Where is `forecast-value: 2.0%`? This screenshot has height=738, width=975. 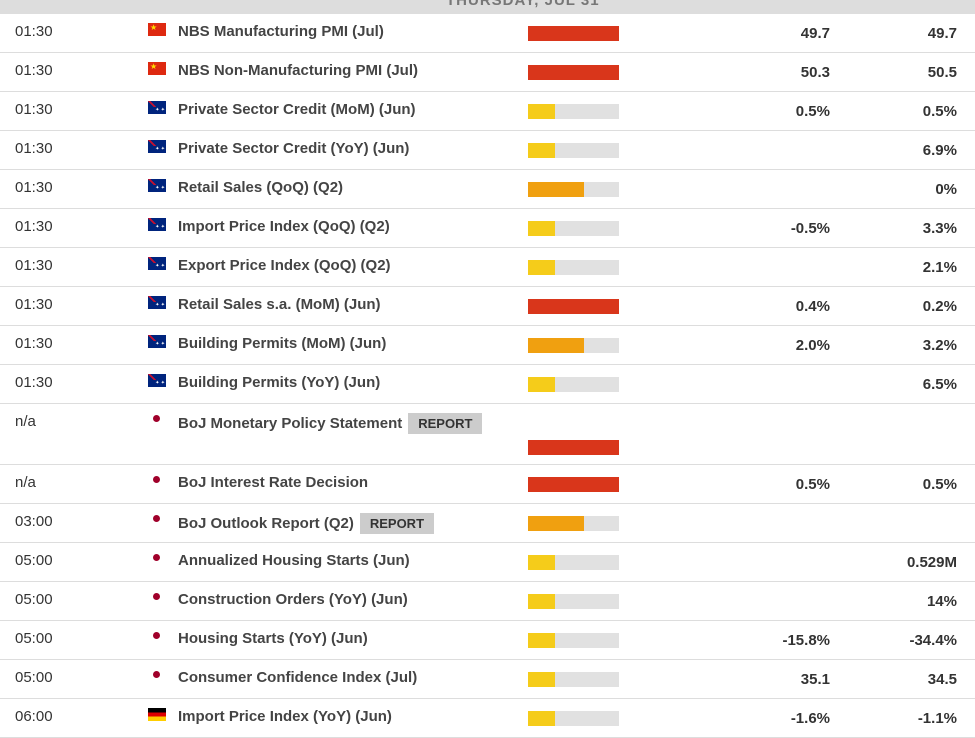 forecast-value: 2.0% is located at coordinates (812, 345).